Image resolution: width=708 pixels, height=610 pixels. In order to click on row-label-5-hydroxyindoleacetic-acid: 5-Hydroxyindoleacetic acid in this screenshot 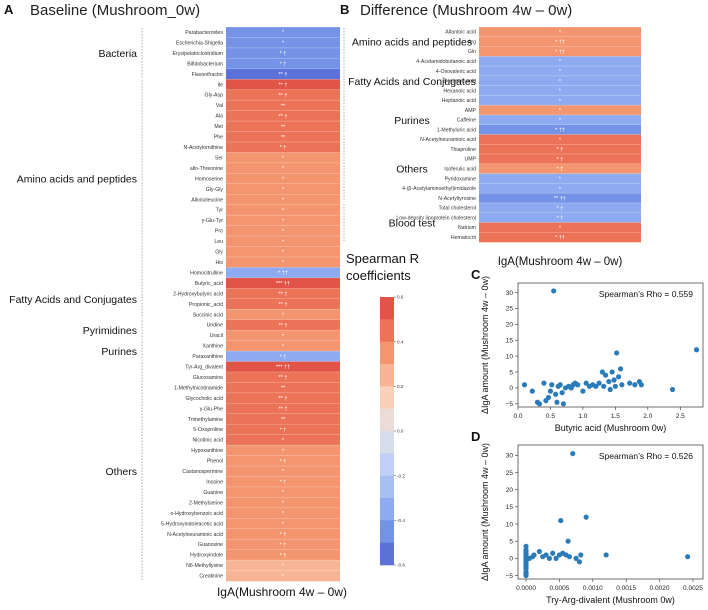, I will do `click(192, 524)`.